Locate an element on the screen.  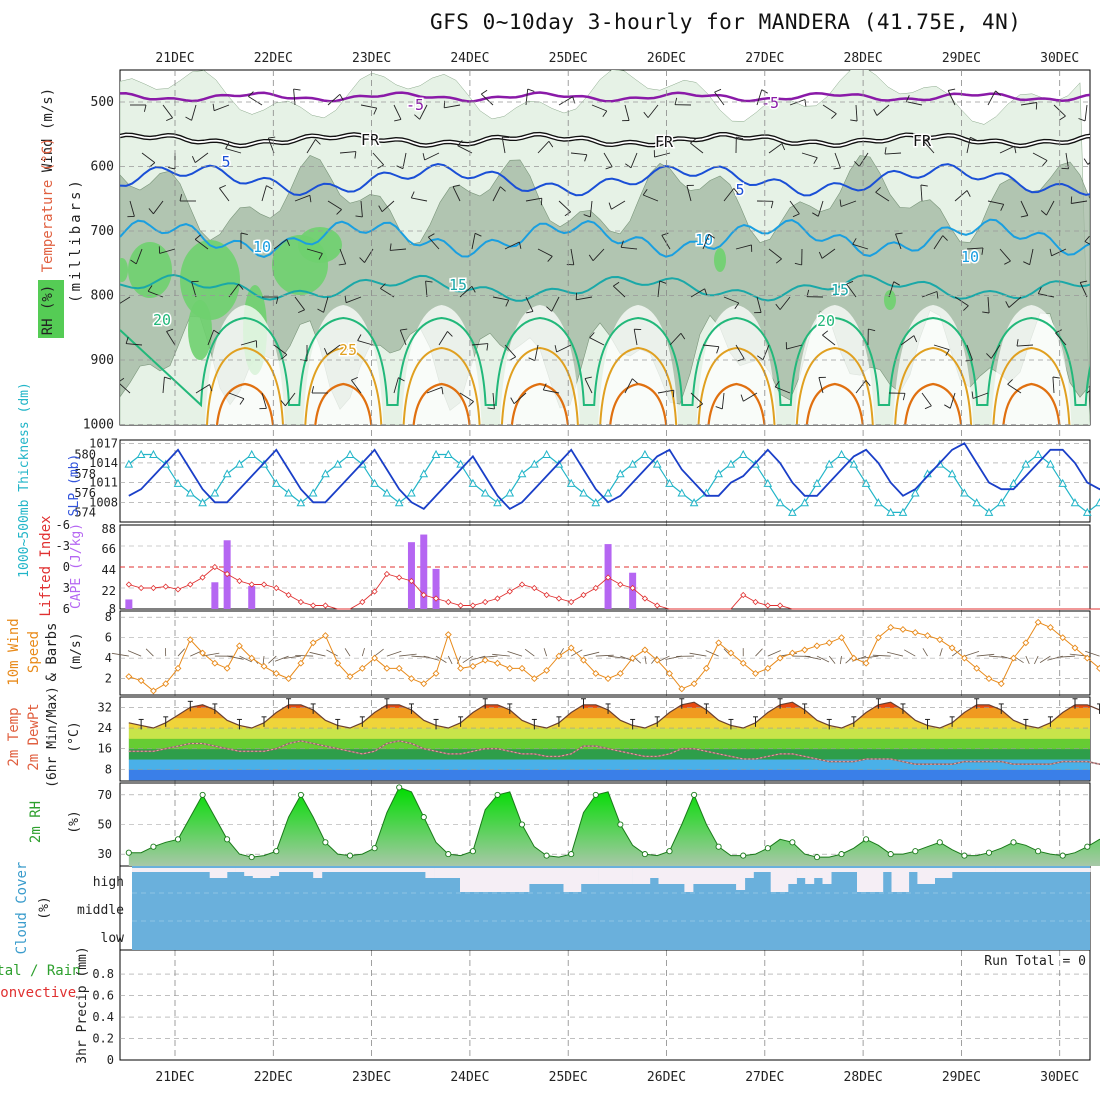
precip-tick: 0.2 is located at coordinates (103, 1039).